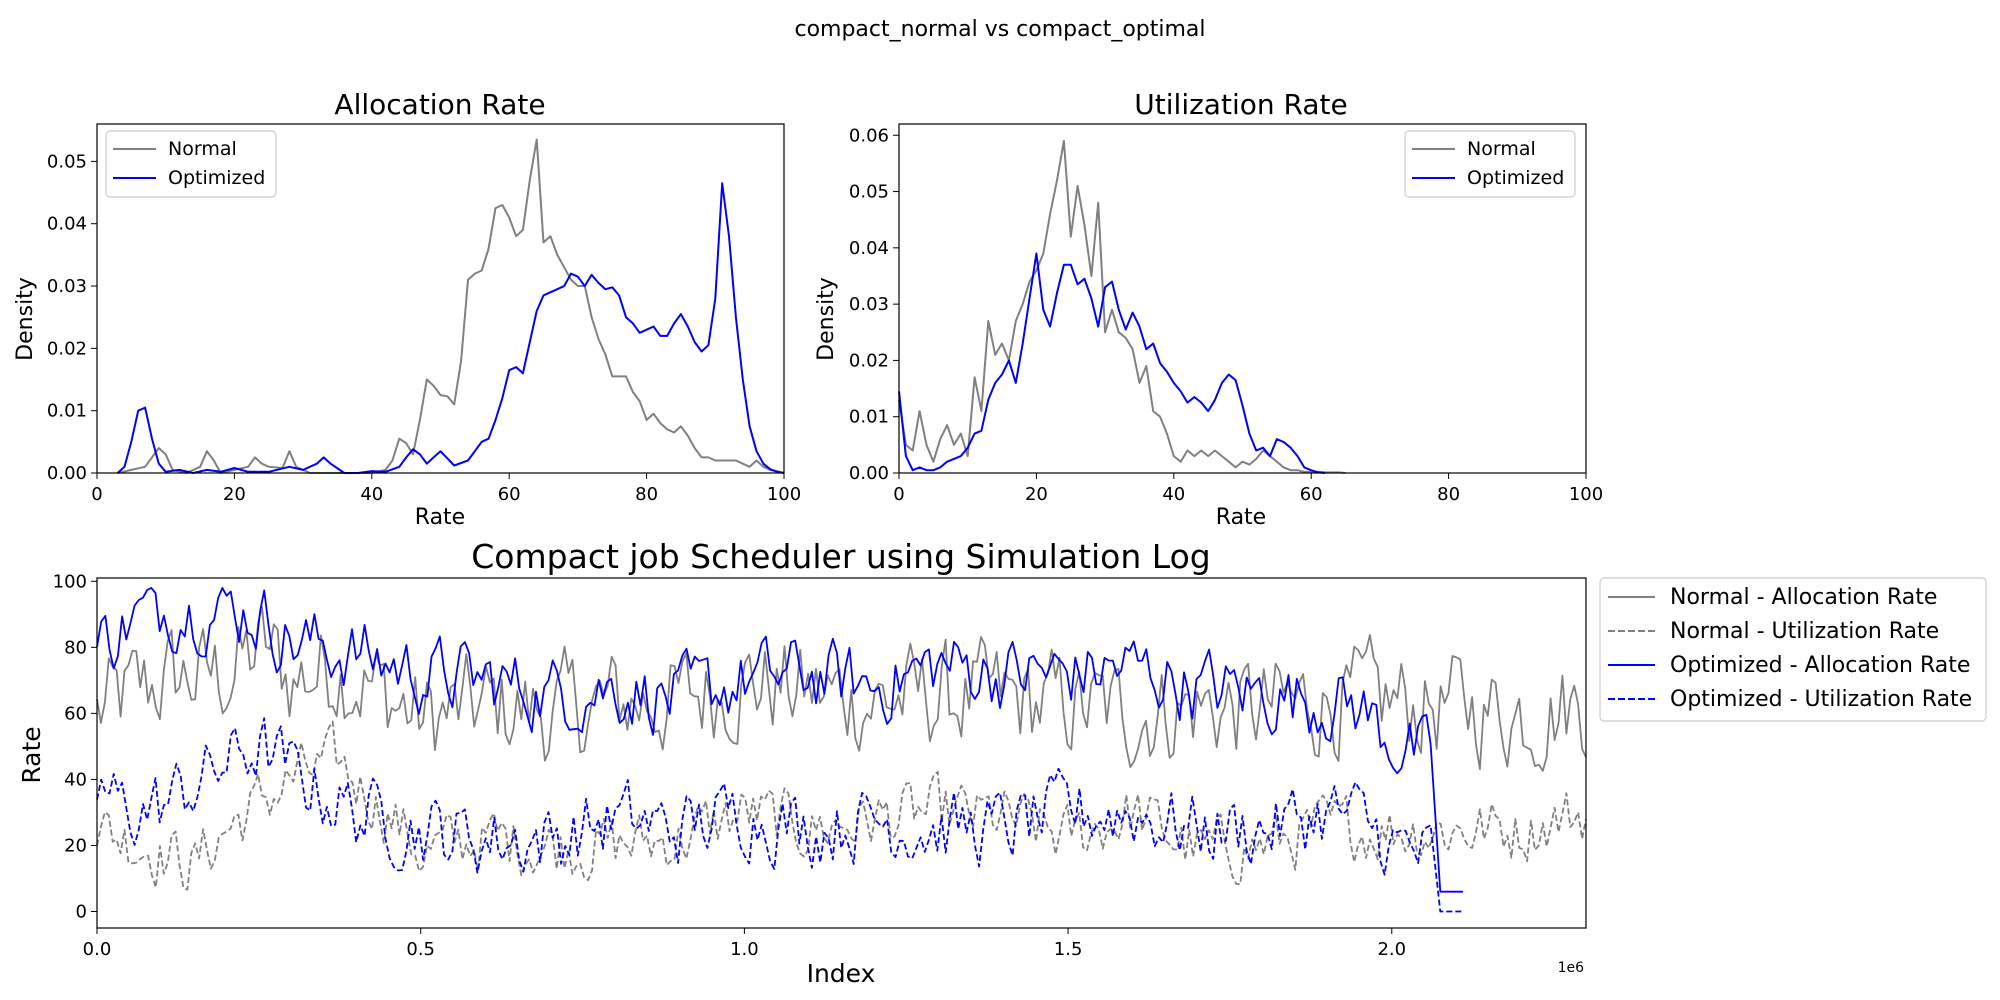  What do you see at coordinates (420, 949) in the screenshot?
I see `simulation-x-tick-label: 0.5` at bounding box center [420, 949].